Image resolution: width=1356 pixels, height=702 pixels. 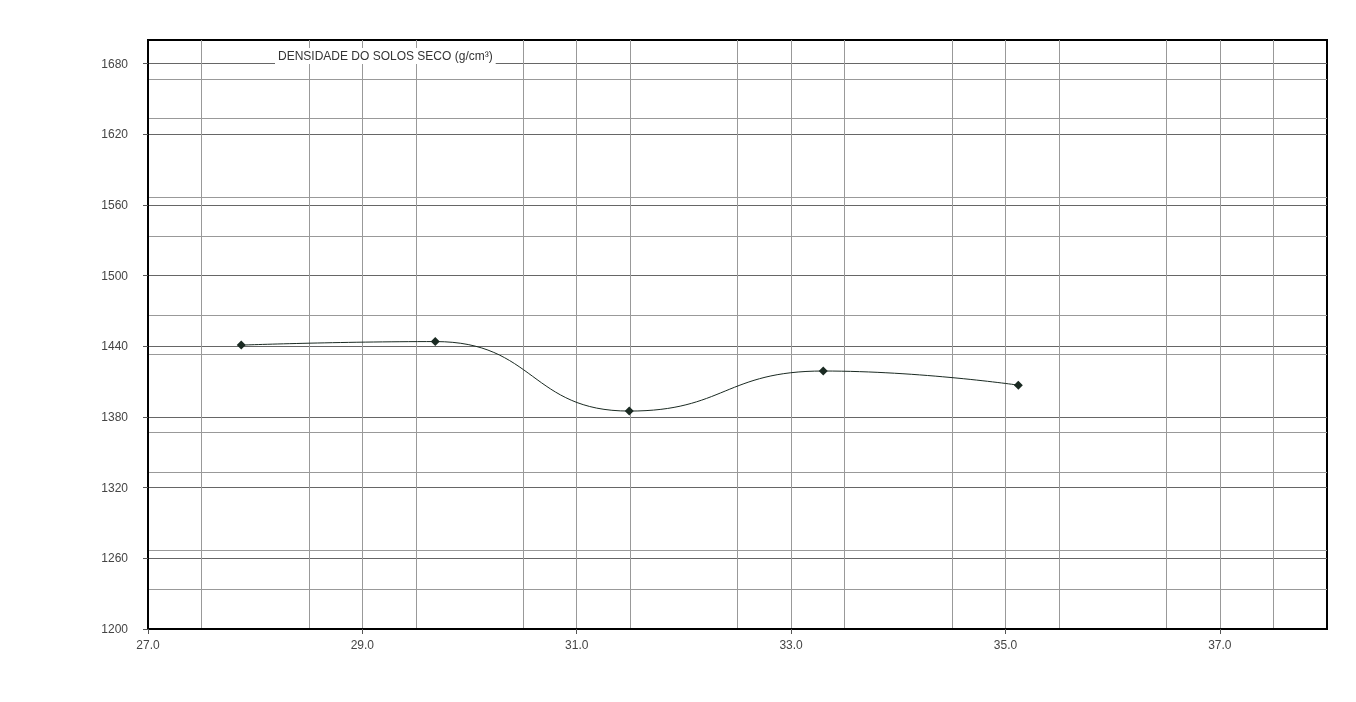 I want to click on y-tick-label: 1200, so click(x=115, y=629).